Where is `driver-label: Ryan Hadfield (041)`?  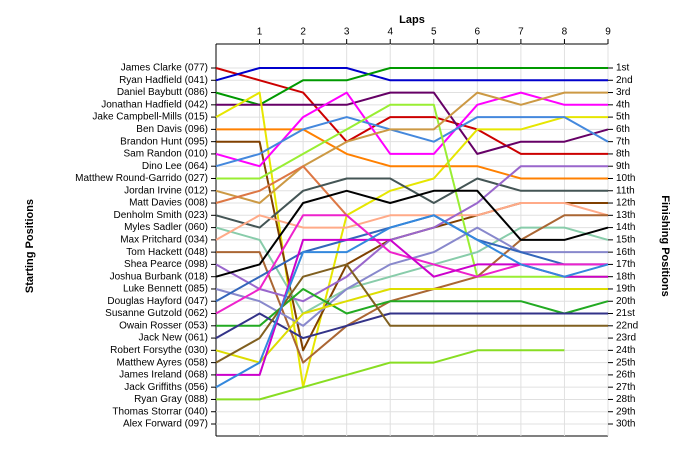 driver-label: Ryan Hadfield (041) is located at coordinates (163, 80).